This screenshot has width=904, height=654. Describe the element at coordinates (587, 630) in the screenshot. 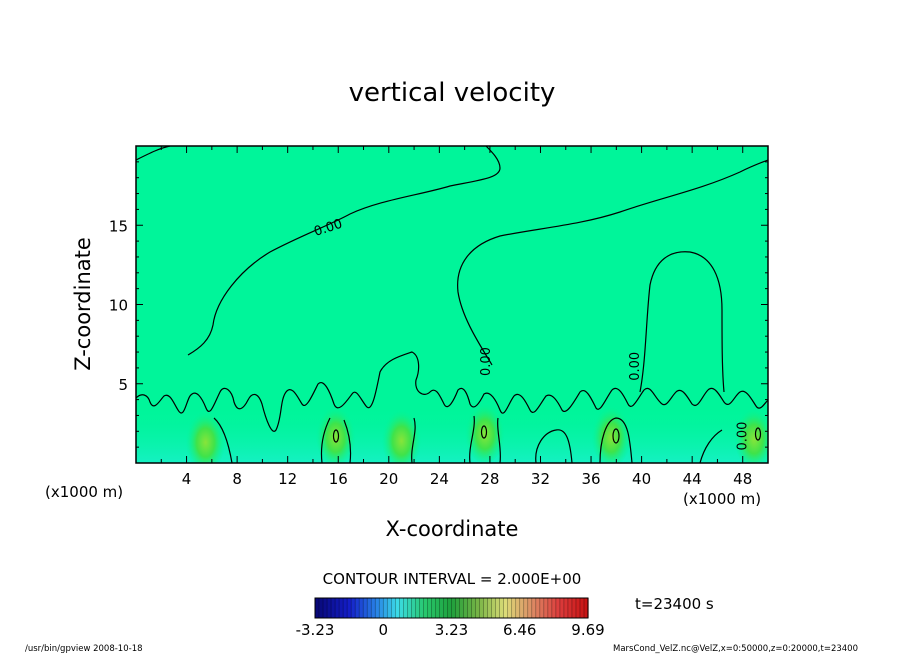

I see `colorbar-tick-label: 9.69` at that location.